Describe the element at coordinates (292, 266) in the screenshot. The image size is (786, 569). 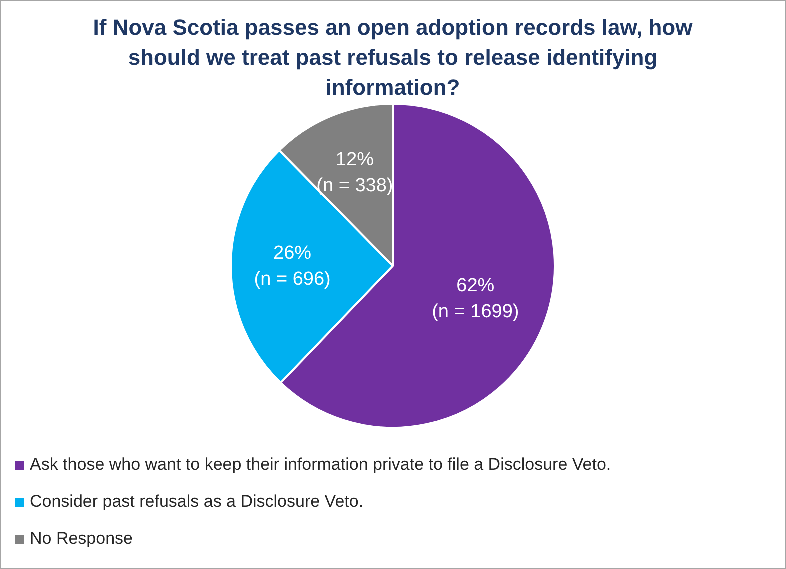
I see `data-label: 26% (n = 696)` at that location.